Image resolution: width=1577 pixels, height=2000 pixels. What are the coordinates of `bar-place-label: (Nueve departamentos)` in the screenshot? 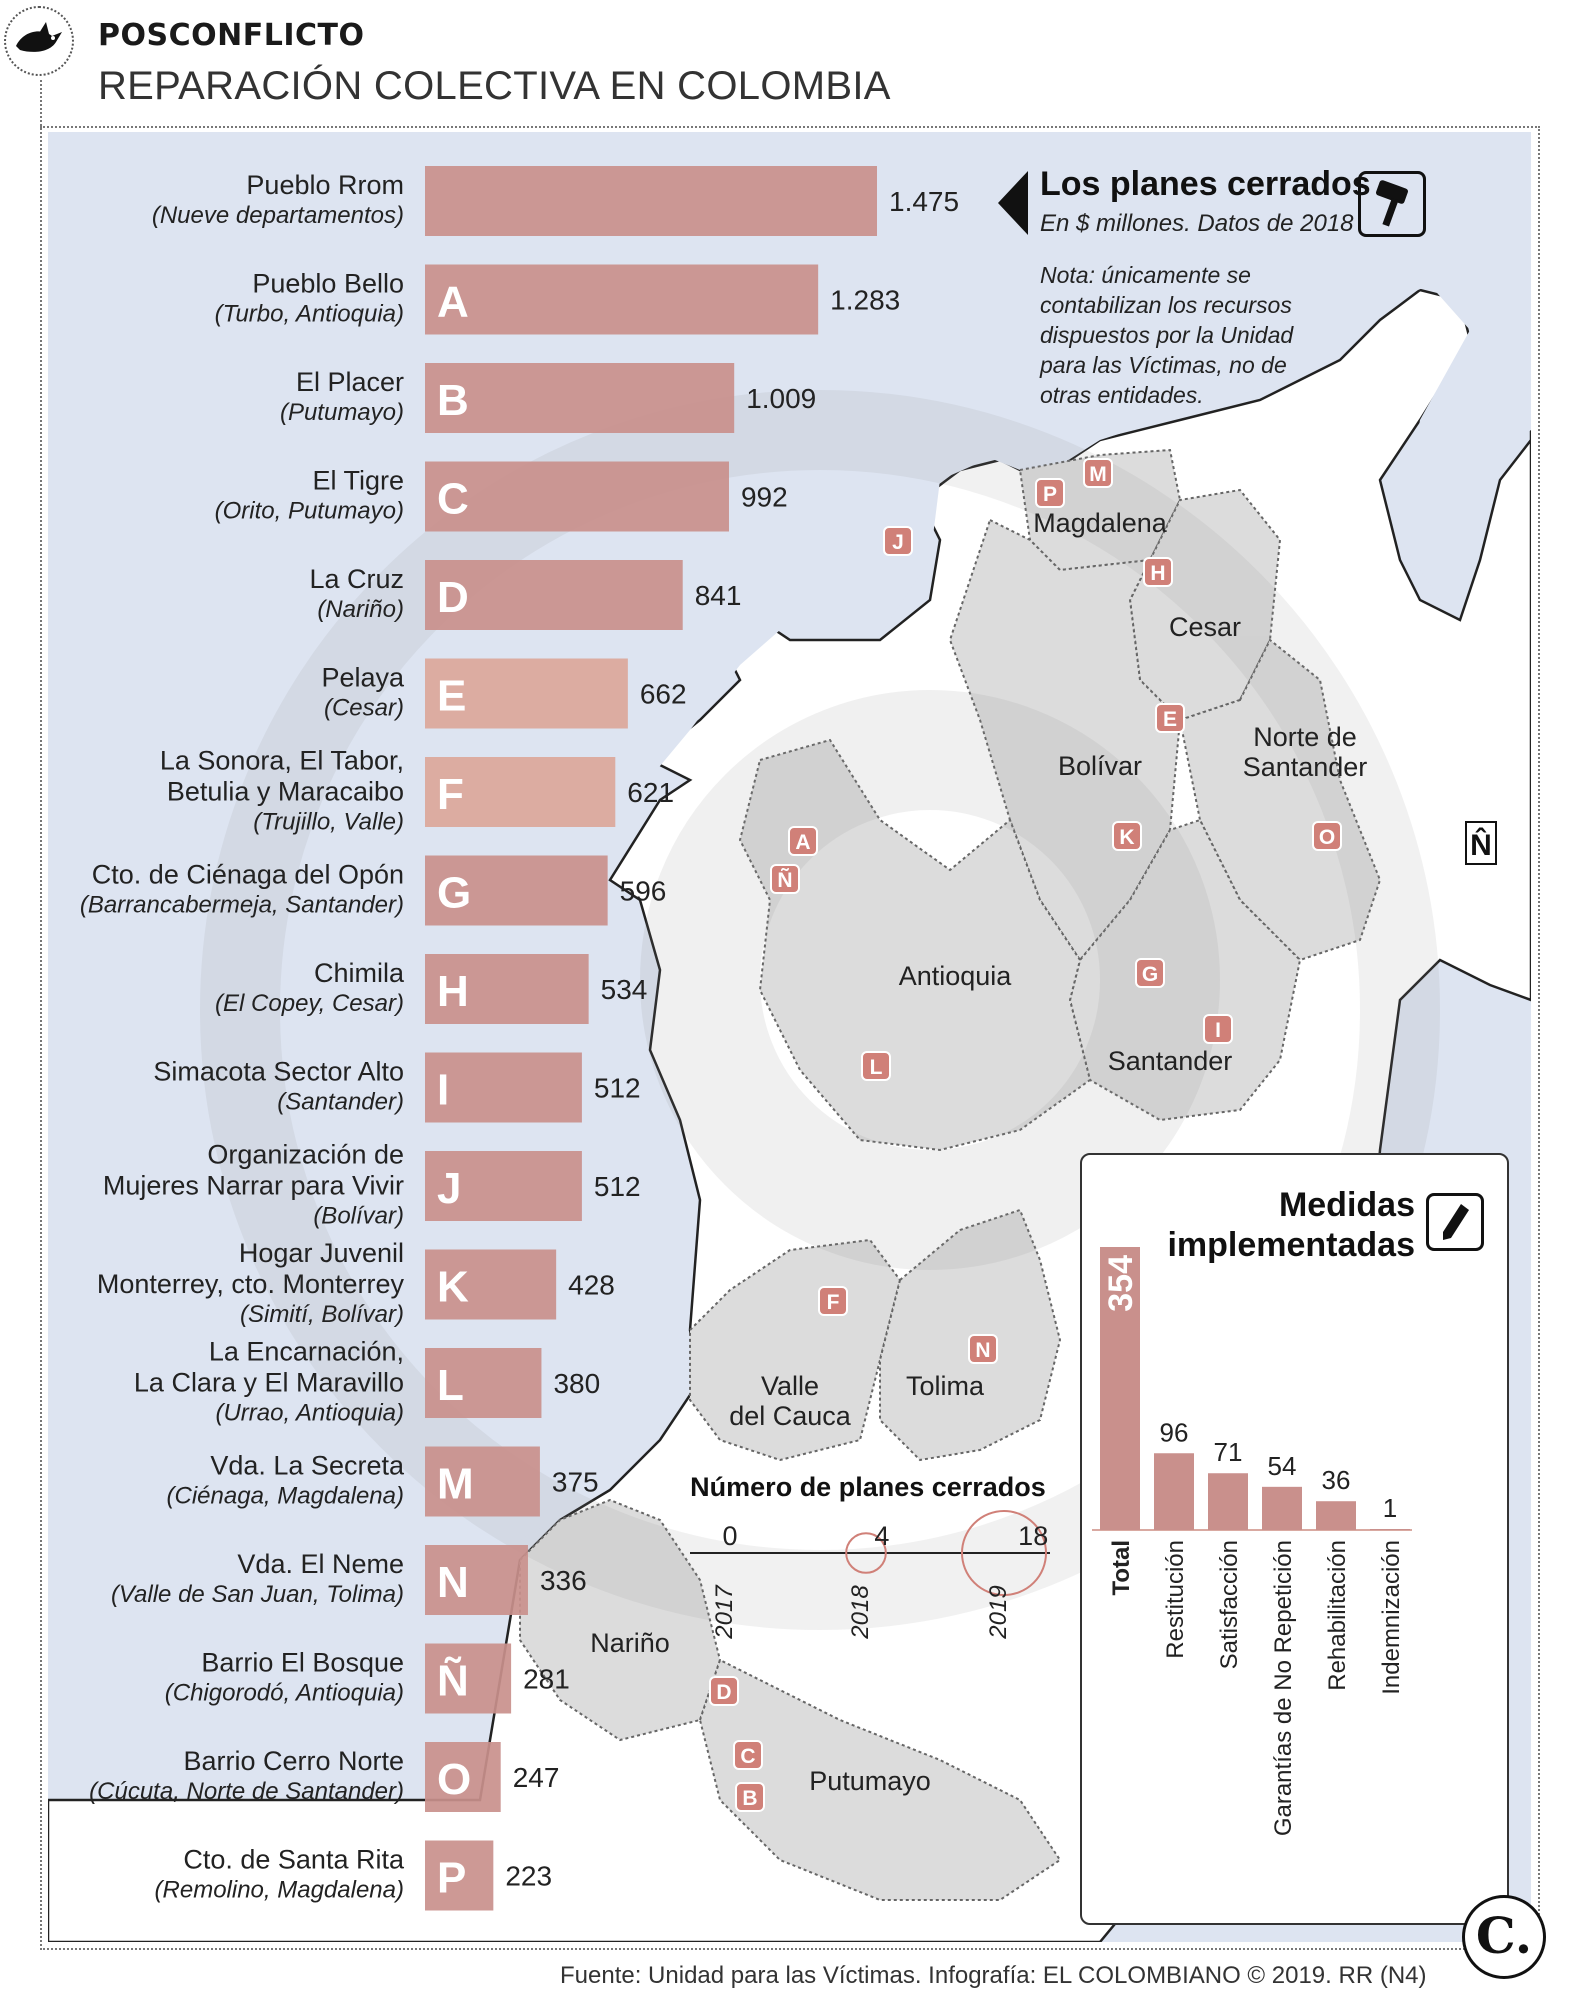 It's located at (278, 215).